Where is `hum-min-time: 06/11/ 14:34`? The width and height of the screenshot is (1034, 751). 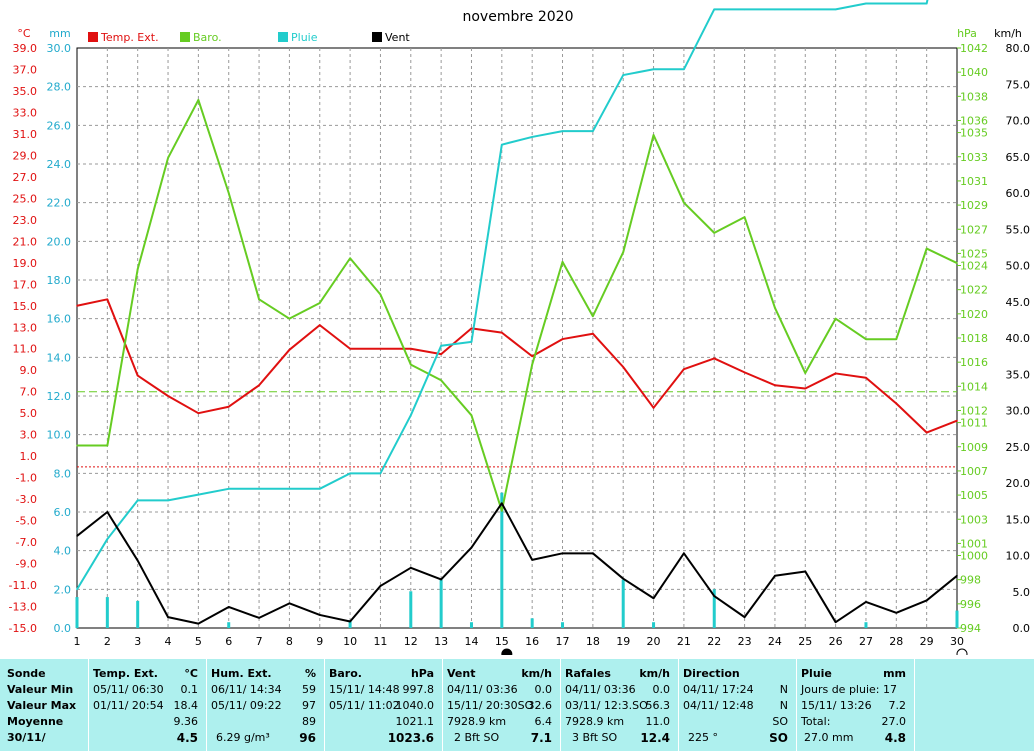 hum-min-time: 06/11/ 14:34 is located at coordinates (246, 689).